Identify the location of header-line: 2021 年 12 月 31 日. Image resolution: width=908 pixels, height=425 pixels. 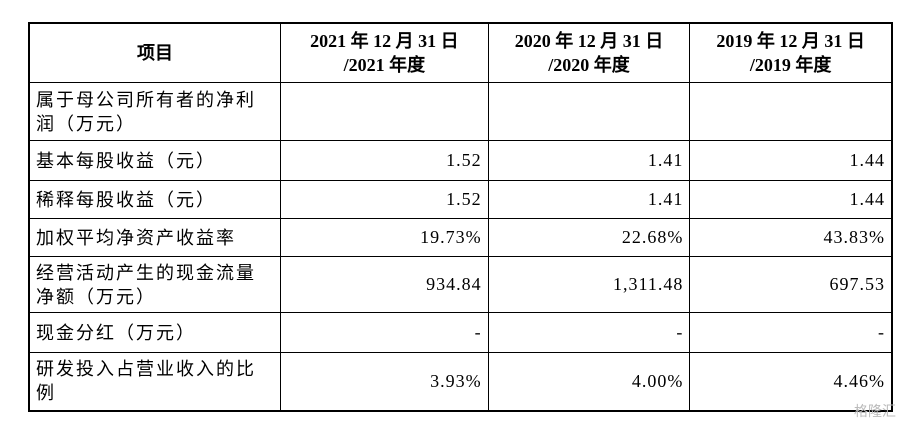
(384, 41).